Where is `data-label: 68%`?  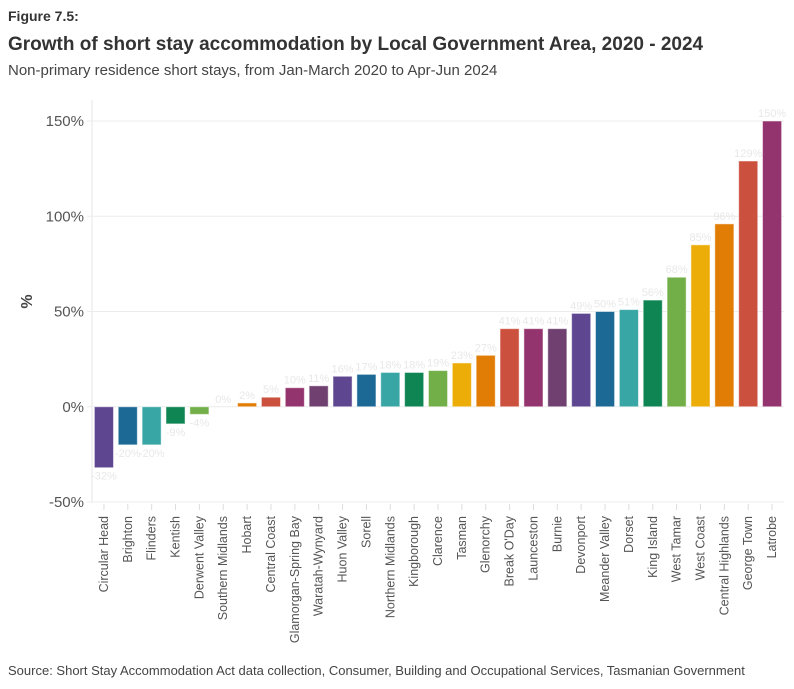
data-label: 68% is located at coordinates (677, 270).